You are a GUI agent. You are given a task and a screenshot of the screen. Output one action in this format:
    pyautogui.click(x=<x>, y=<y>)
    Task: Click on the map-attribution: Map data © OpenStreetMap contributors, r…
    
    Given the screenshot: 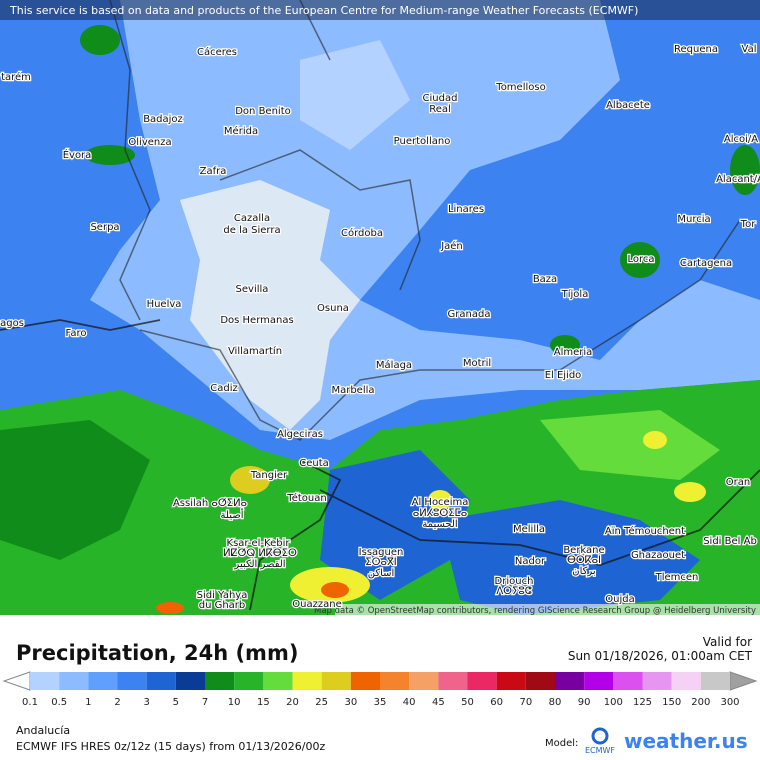 What is the action you would take?
    pyautogui.click(x=535, y=611)
    